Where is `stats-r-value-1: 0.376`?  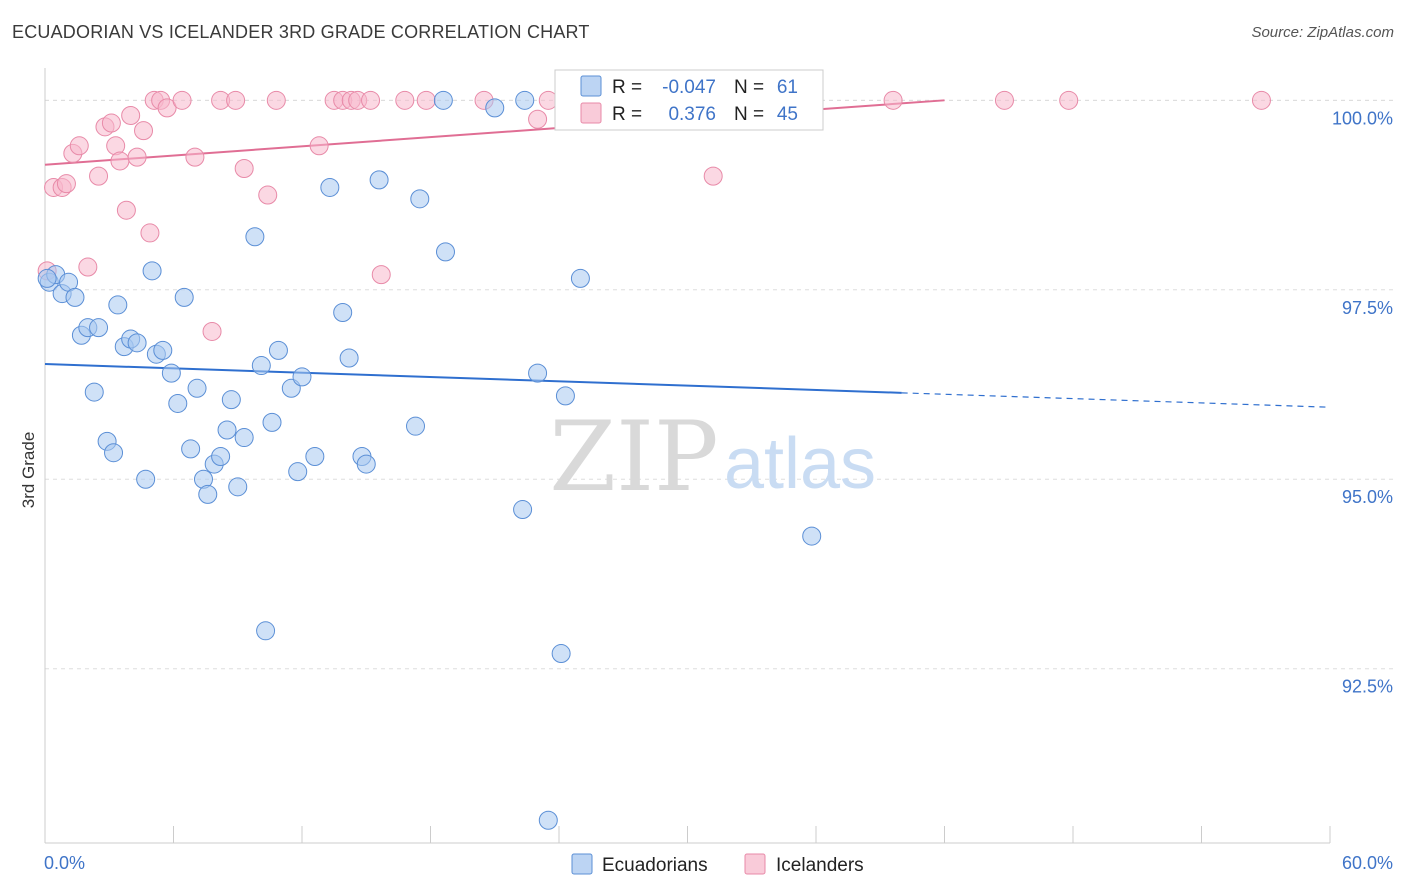
stats-r-value-1: 0.376 is located at coordinates (692, 114).